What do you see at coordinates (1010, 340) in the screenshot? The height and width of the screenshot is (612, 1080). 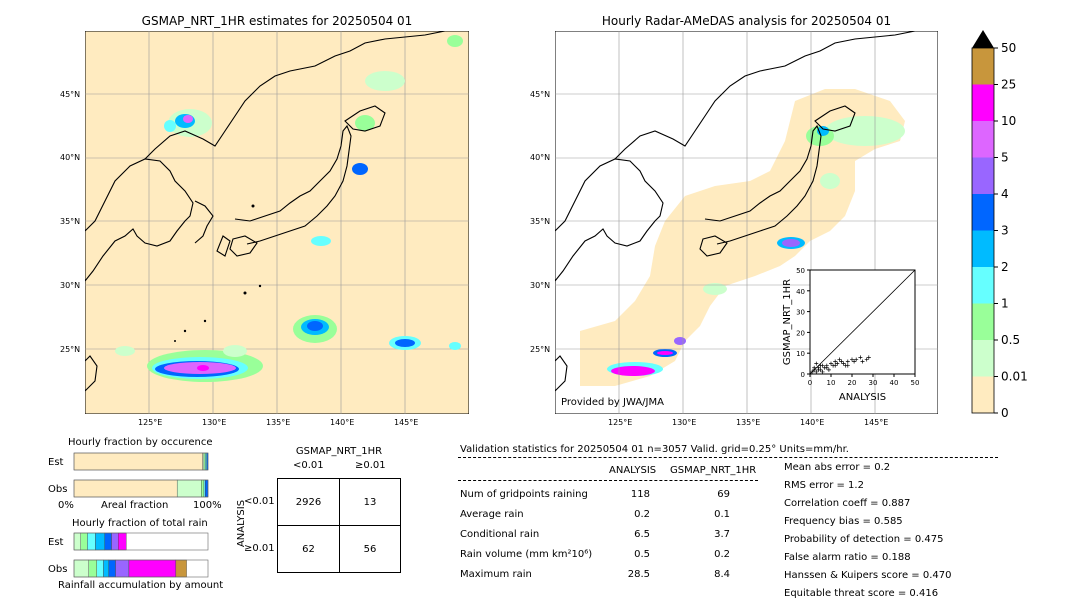 I see `colorbar-label: 0.5` at bounding box center [1010, 340].